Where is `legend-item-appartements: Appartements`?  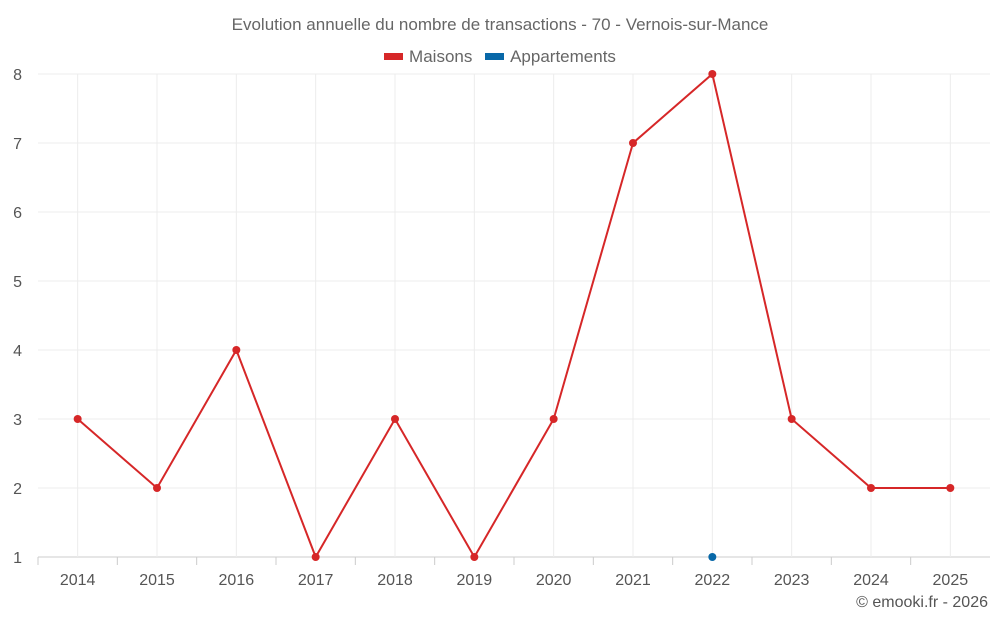
legend-item-appartements: Appartements is located at coordinates (550, 57).